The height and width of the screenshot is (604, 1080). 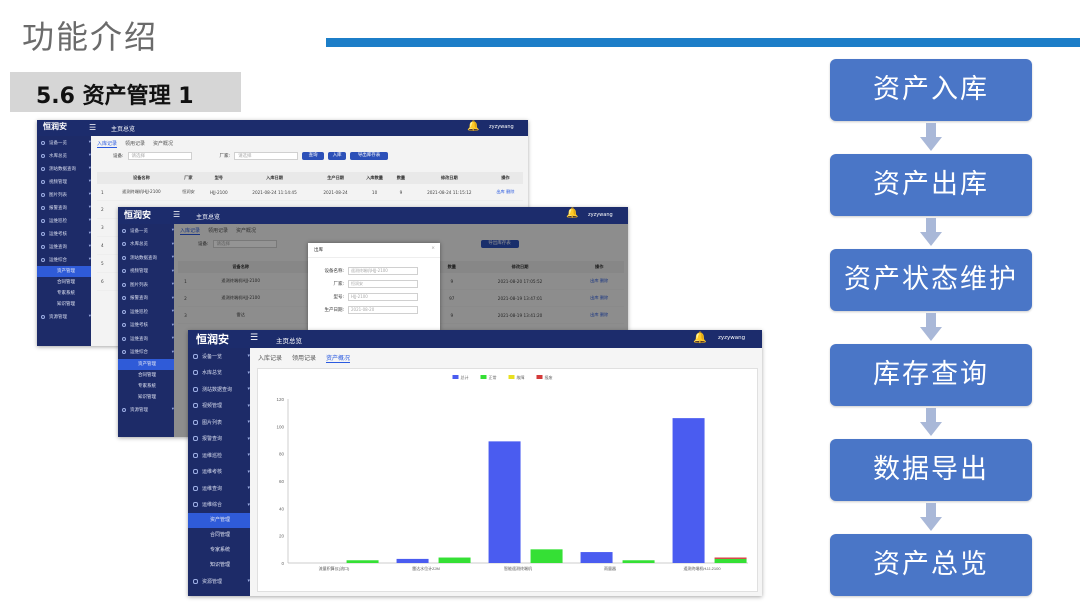 What do you see at coordinates (383, 271) in the screenshot?
I see `field-input: 遥测终端机HJJ-2100` at bounding box center [383, 271].